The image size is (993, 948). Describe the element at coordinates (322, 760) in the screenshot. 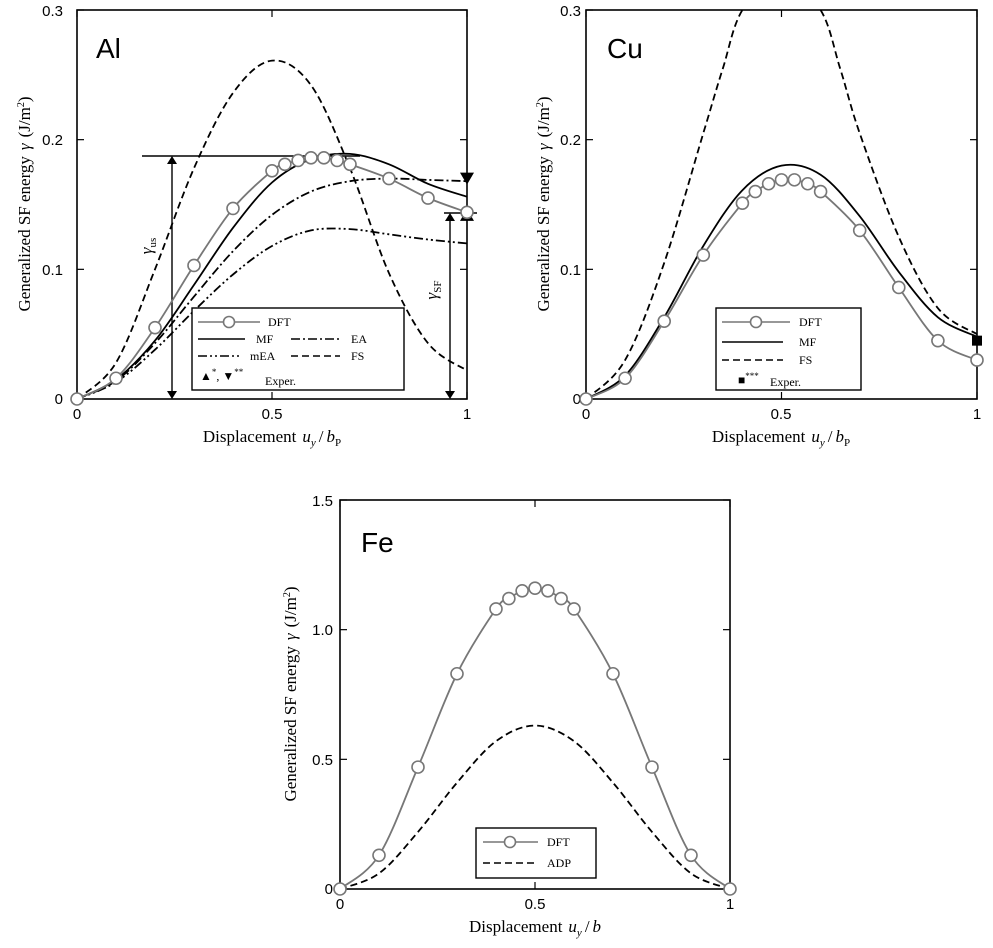

I see `y-tick-label: 0.5` at that location.